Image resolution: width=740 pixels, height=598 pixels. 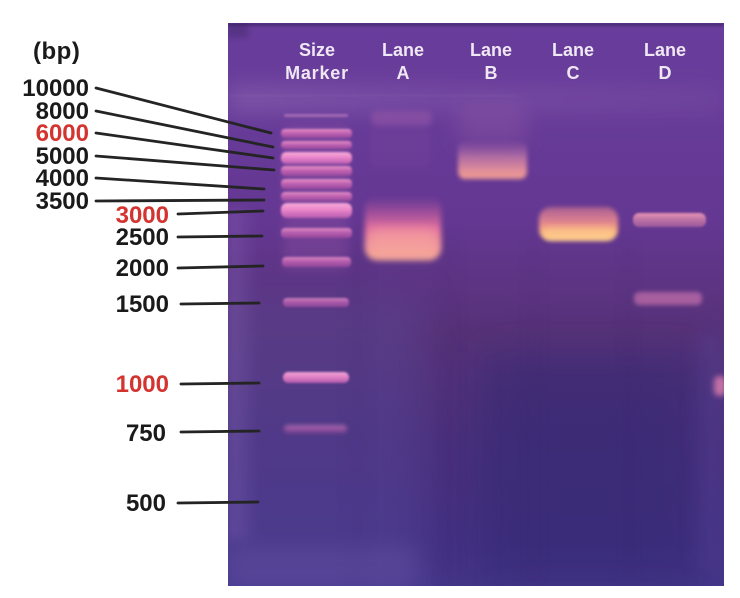 I want to click on svg-text: Size, so click(x=317, y=50).